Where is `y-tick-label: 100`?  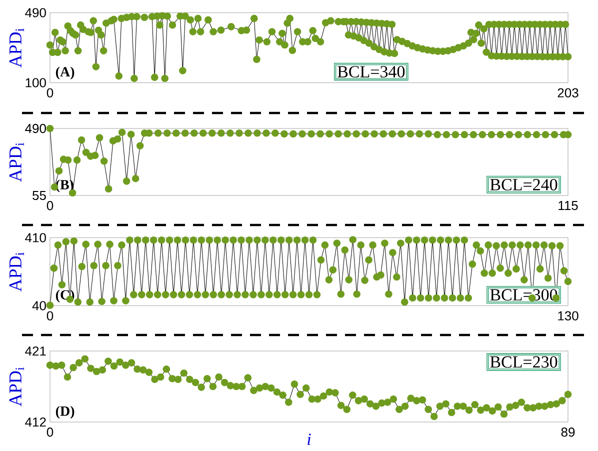
y-tick-label: 100 is located at coordinates (36, 83).